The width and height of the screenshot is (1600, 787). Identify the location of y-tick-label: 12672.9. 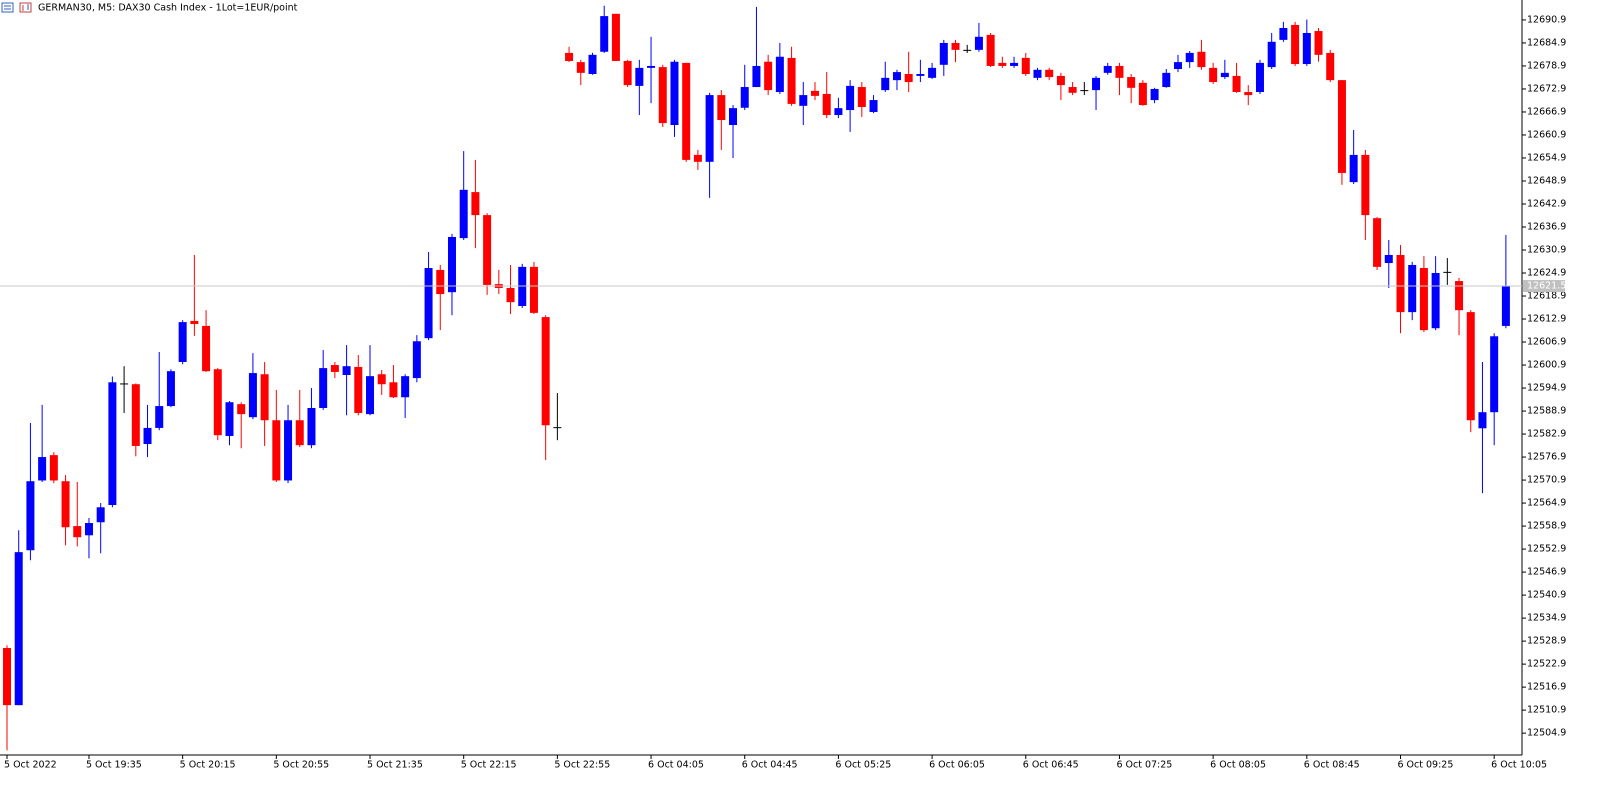
(1546, 88).